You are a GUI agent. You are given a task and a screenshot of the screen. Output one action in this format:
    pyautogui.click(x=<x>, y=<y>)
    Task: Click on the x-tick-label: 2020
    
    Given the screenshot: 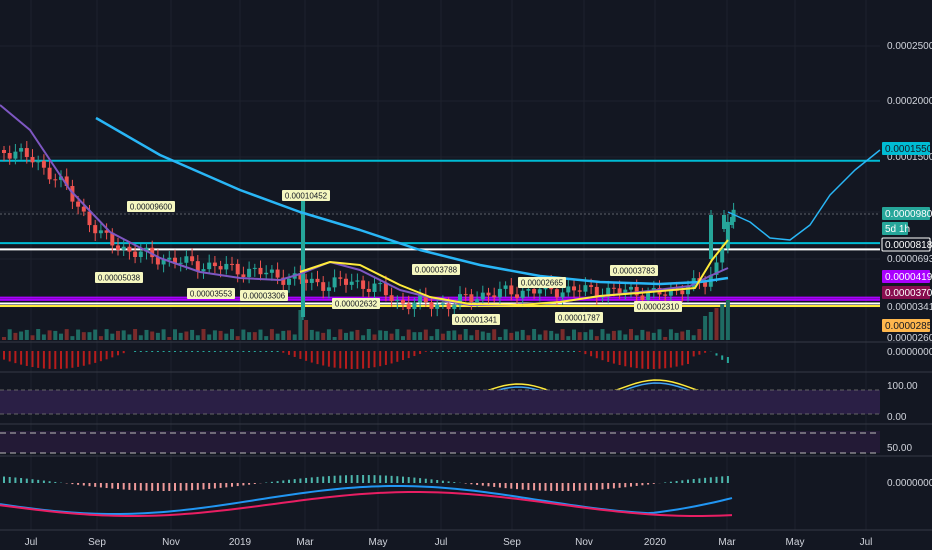 What is the action you would take?
    pyautogui.click(x=655, y=542)
    